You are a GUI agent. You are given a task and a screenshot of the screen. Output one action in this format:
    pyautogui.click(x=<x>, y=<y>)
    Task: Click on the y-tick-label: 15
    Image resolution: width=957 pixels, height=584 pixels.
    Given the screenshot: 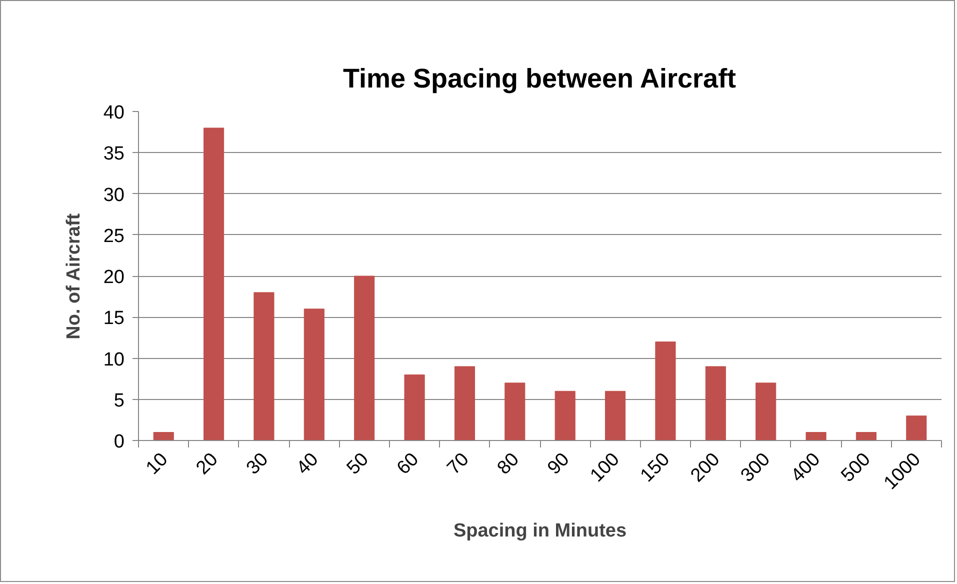 What is the action you would take?
    pyautogui.click(x=114, y=319)
    